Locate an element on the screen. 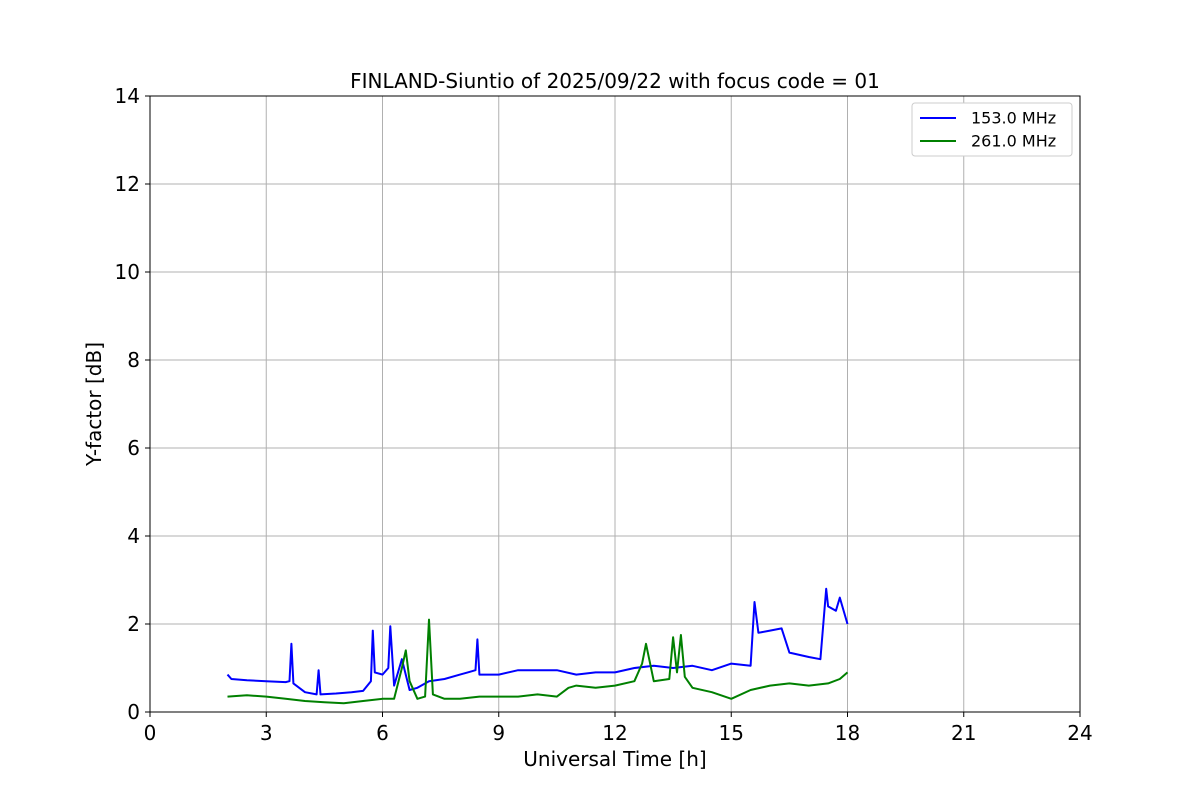 The height and width of the screenshot is (800, 1200). y-tick-label: 6 is located at coordinates (133, 448).